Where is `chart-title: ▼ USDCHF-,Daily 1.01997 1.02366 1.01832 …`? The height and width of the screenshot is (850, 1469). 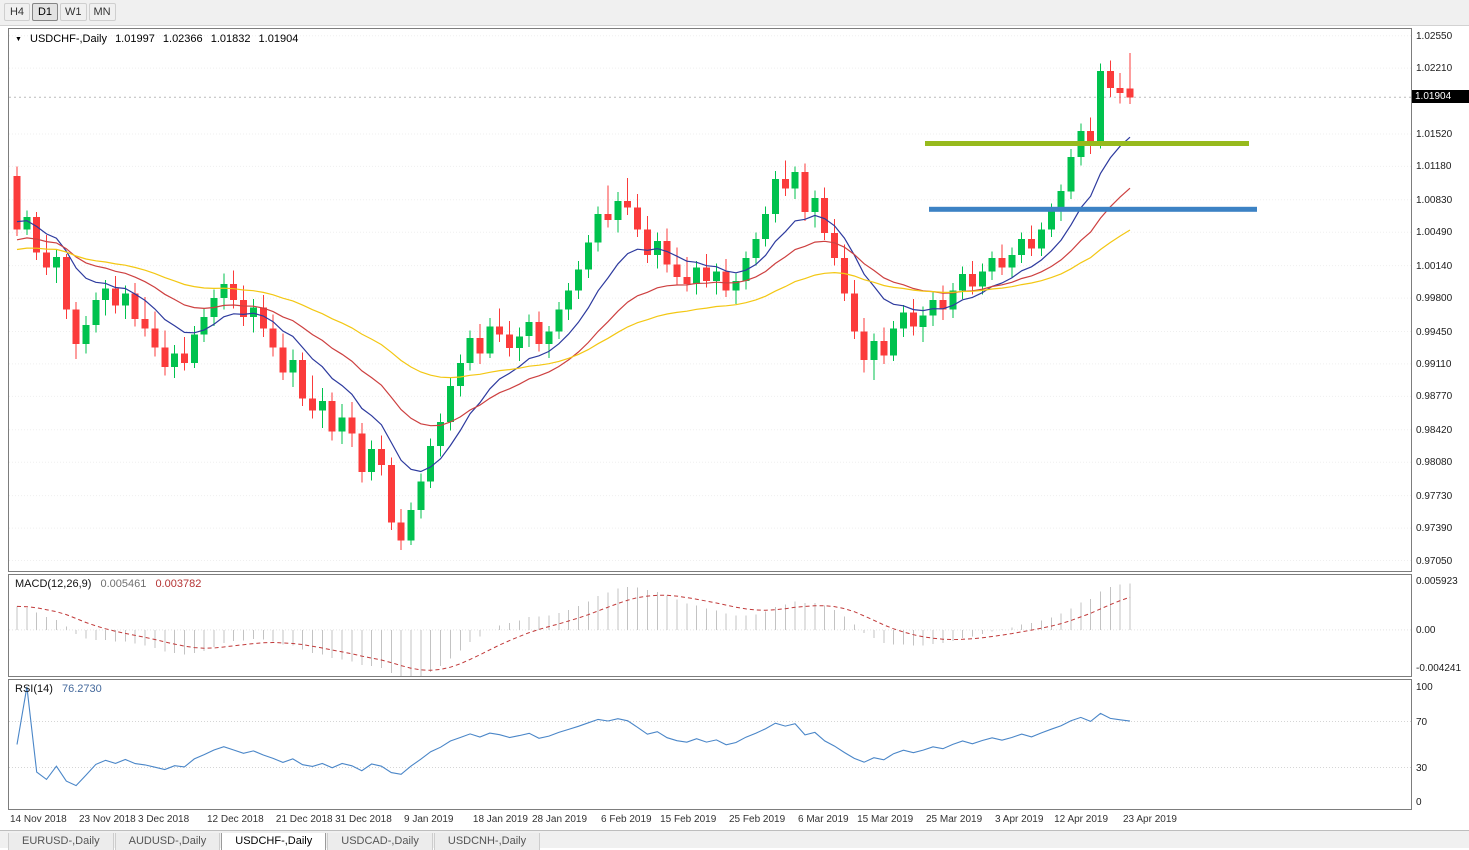
chart-title: ▼ USDCHF-,Daily 1.01997 1.02366 1.01832 … is located at coordinates (159, 39).